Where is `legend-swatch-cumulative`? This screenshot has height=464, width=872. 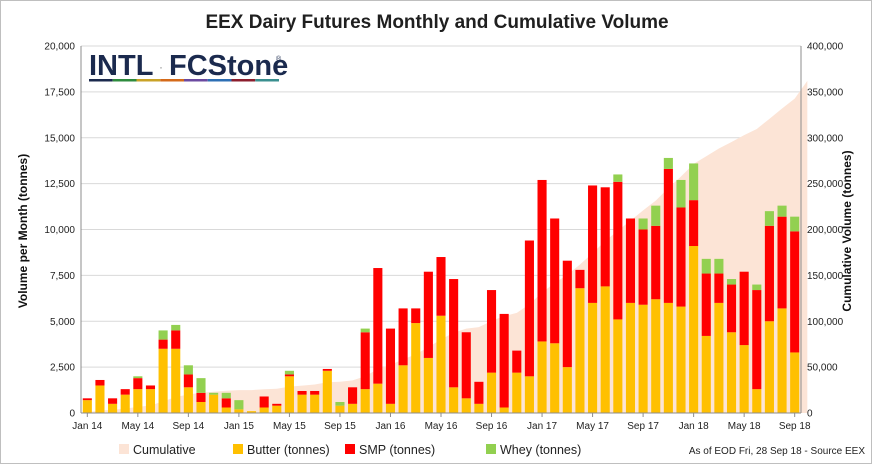 legend-swatch-cumulative is located at coordinates (124, 449).